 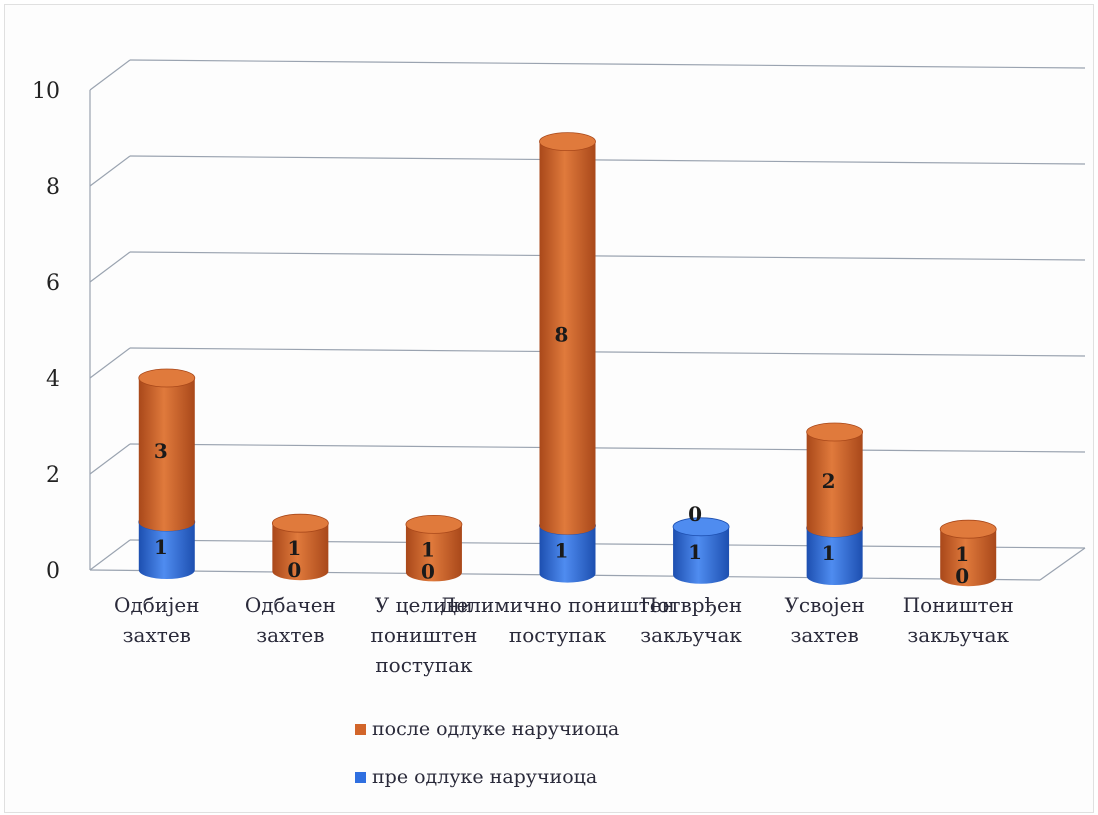 What do you see at coordinates (53, 475) in the screenshot?
I see `y-tick-label: 2` at bounding box center [53, 475].